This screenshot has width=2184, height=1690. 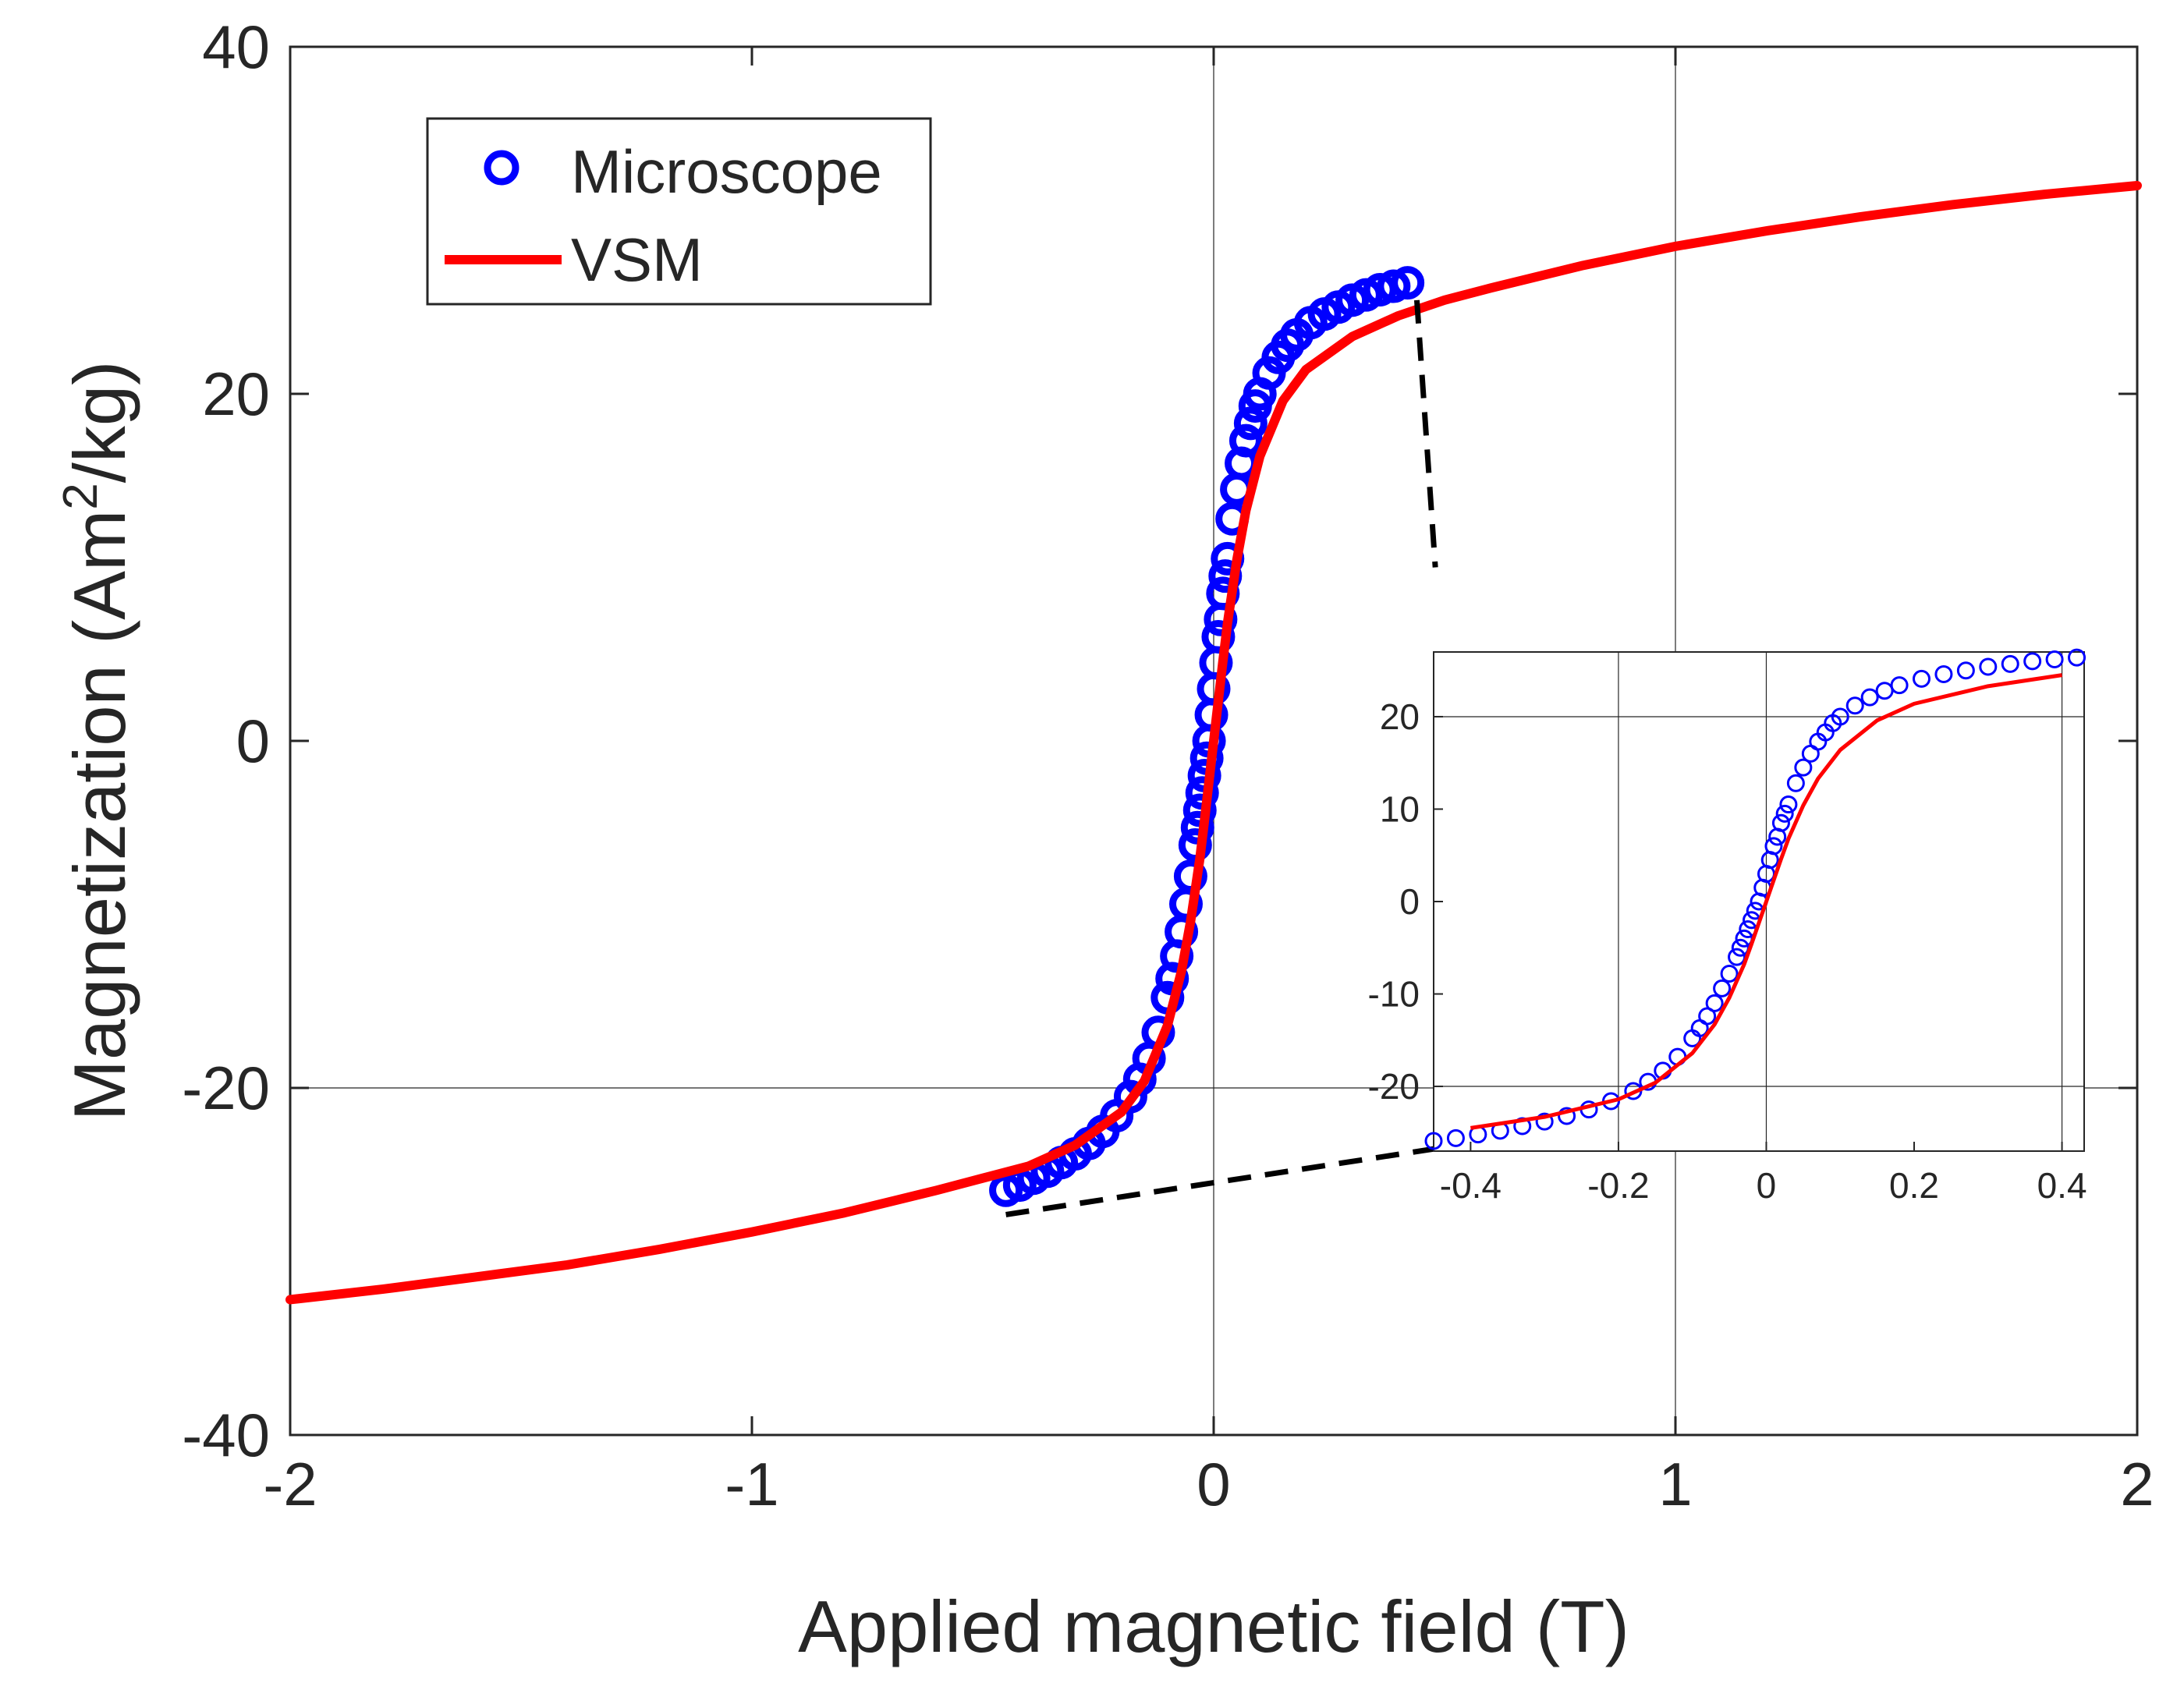 What do you see at coordinates (1766, 901) in the screenshot?
I see `inset-vsm-line` at bounding box center [1766, 901].